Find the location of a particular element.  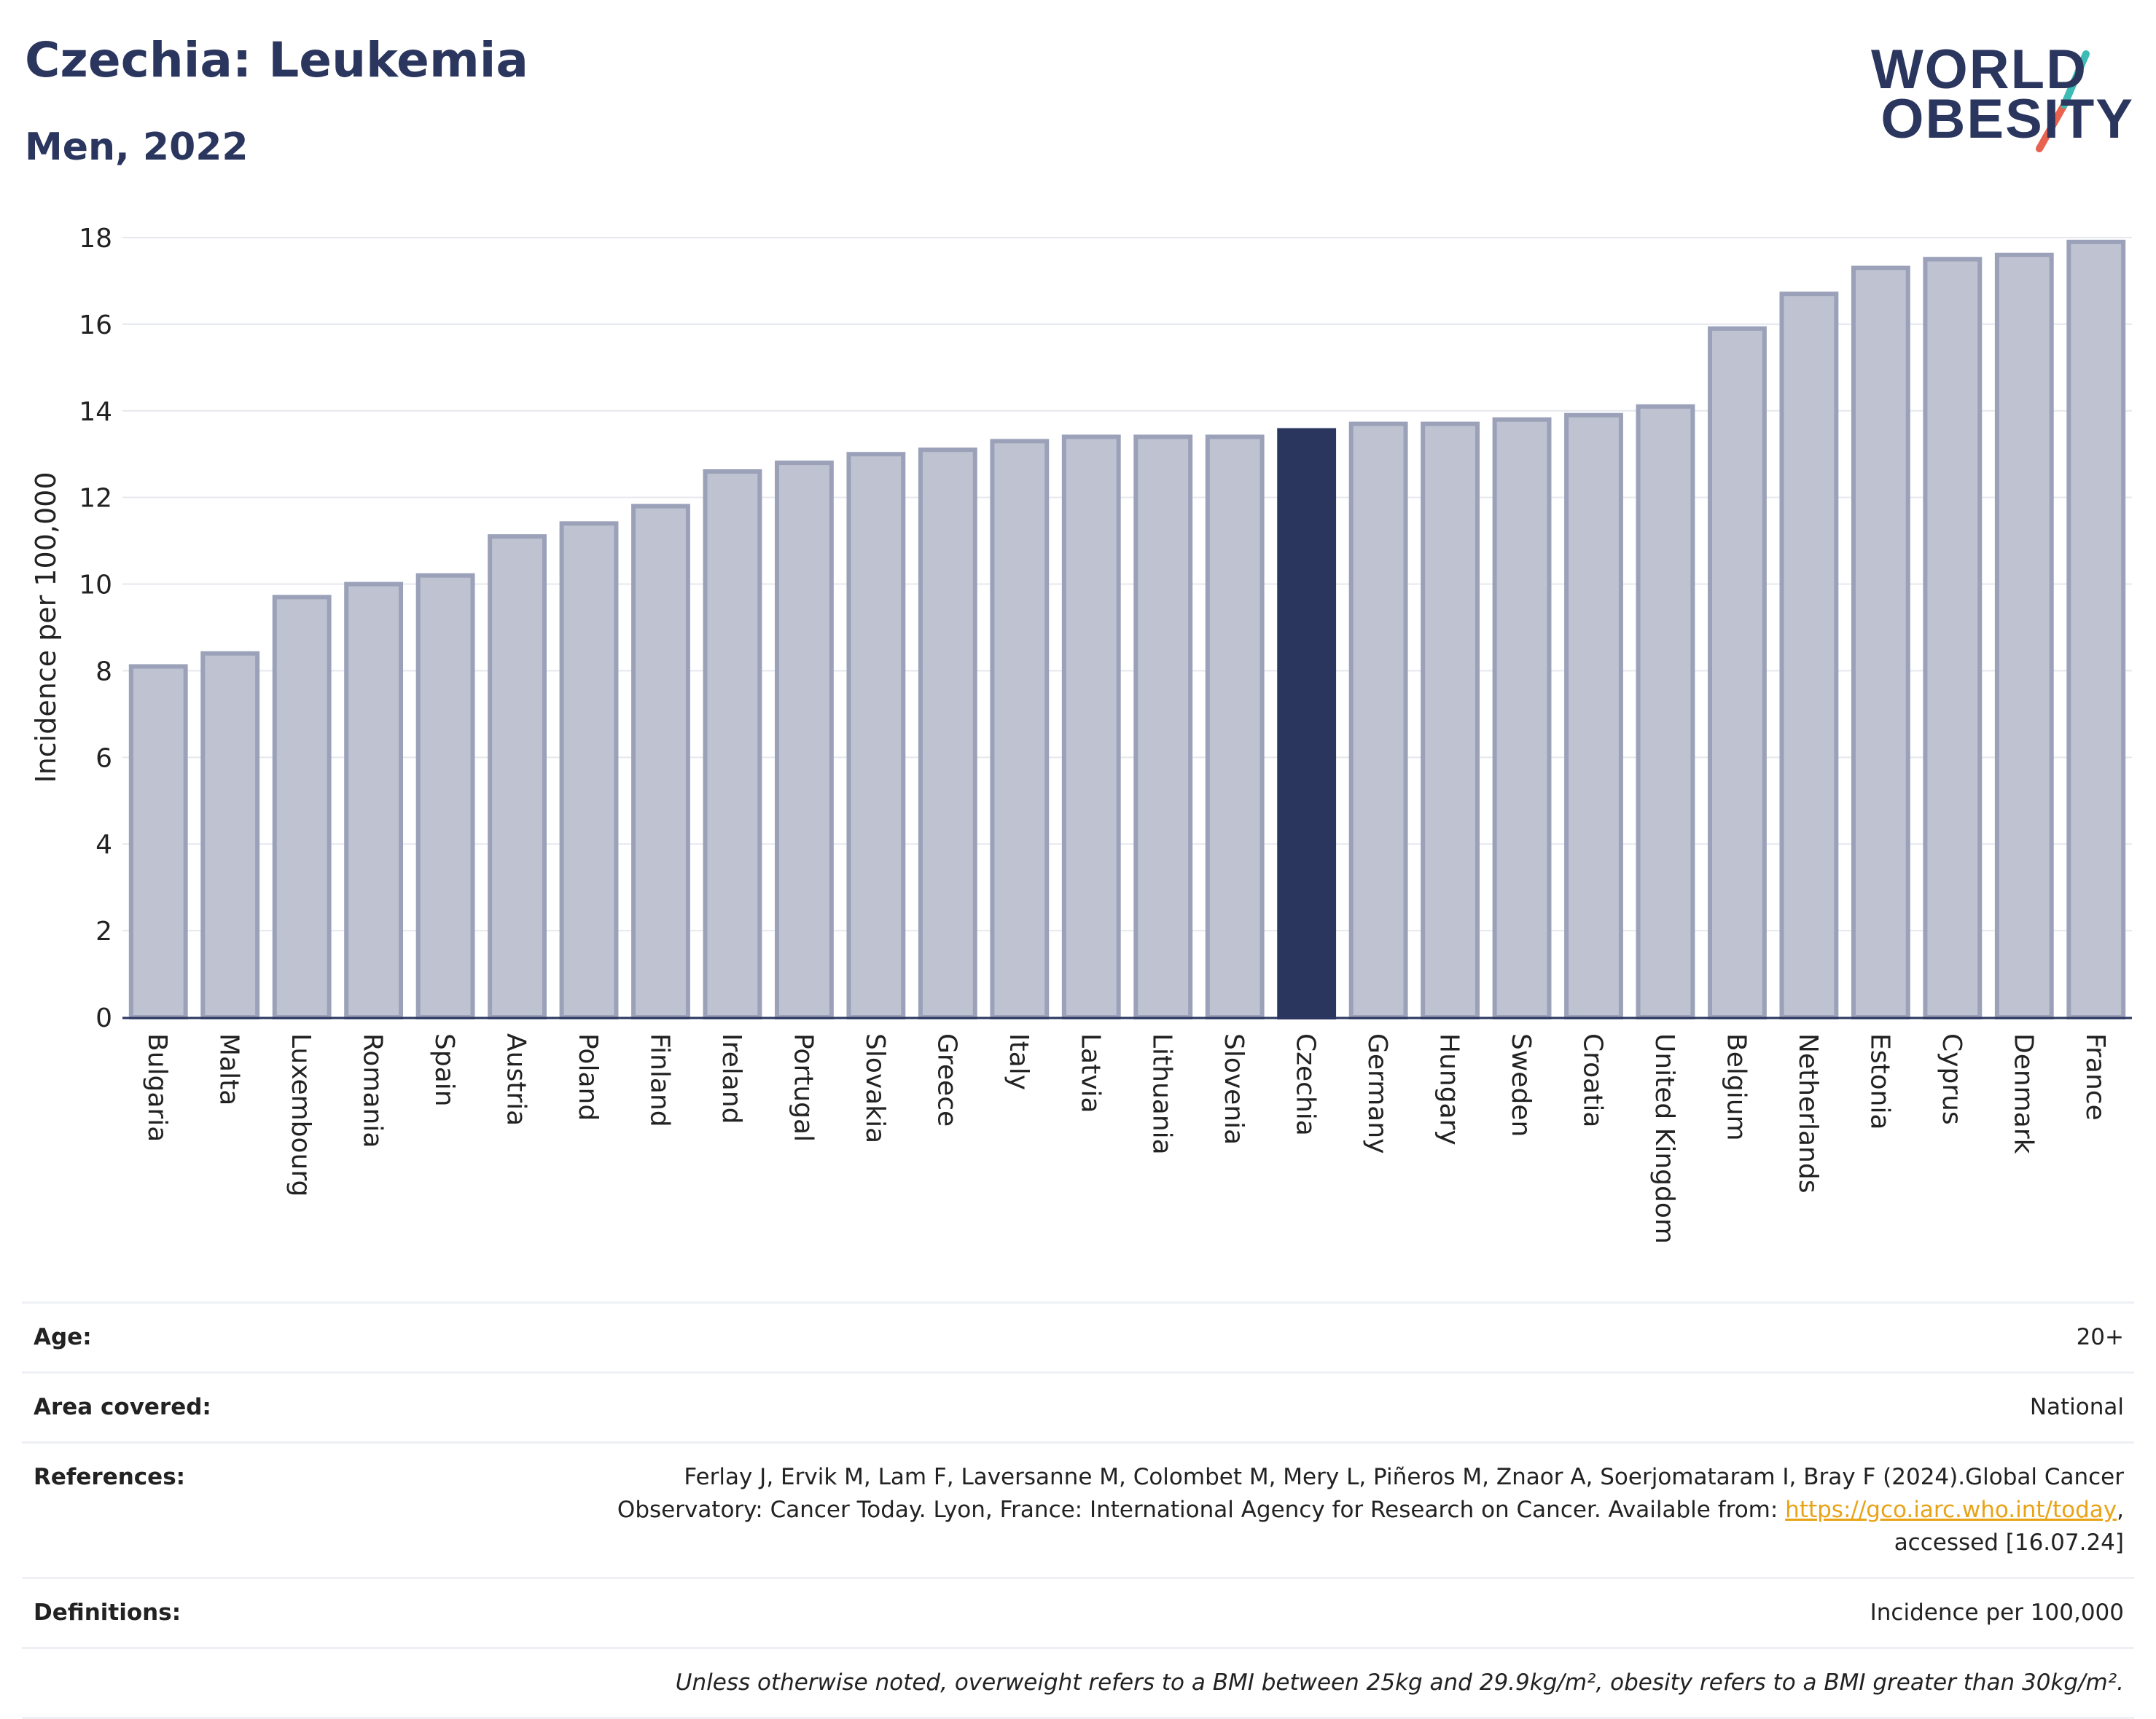

x-tick-label: Czechia is located at coordinates (1306, 1084).